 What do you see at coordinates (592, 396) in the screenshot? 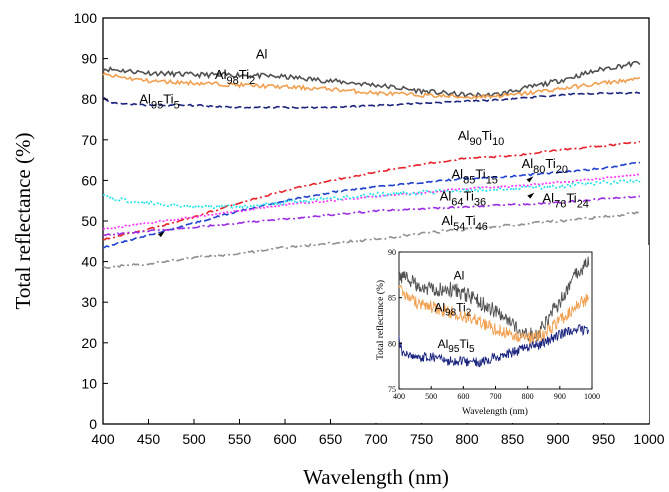
I see `inset-x-tick-label-6: 1000` at bounding box center [592, 396].